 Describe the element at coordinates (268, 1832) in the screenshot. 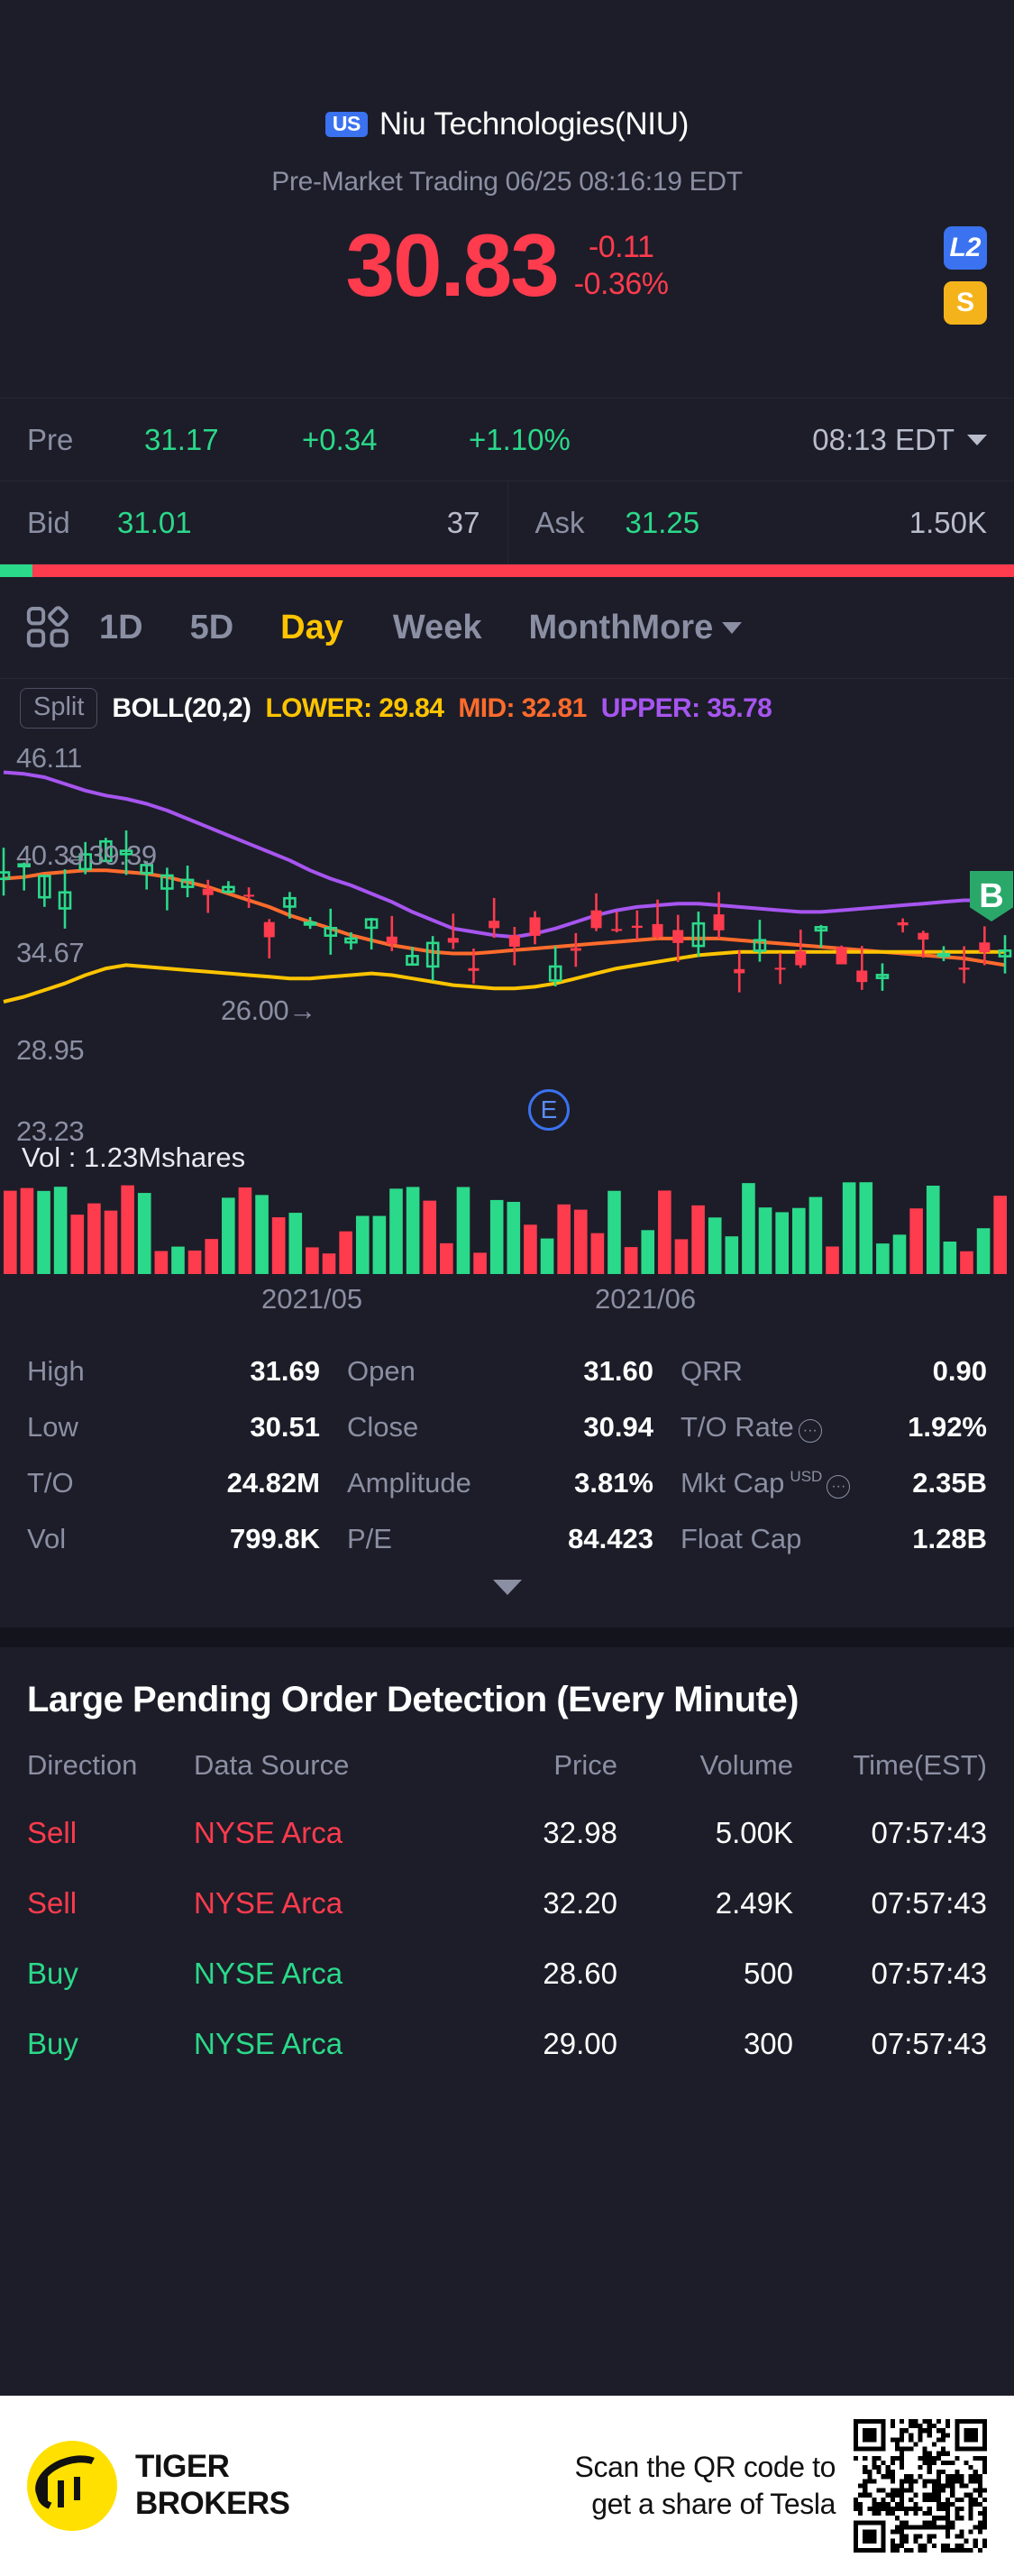

I see `cell-data-source: NYSE Arca` at that location.